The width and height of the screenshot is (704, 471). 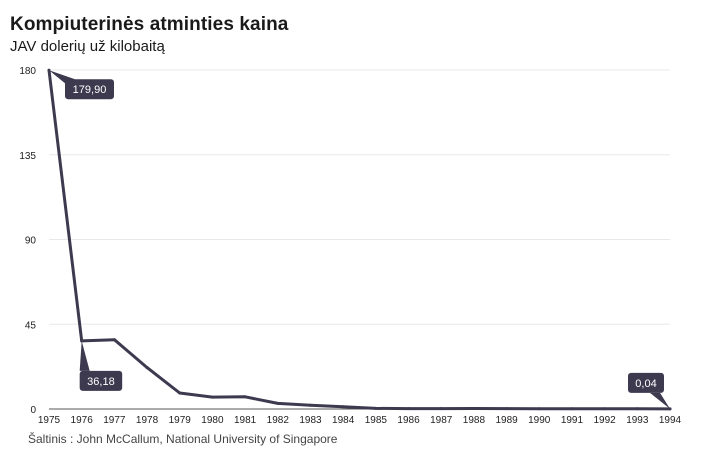 What do you see at coordinates (114, 420) in the screenshot?
I see `x-tick-label: 1977` at bounding box center [114, 420].